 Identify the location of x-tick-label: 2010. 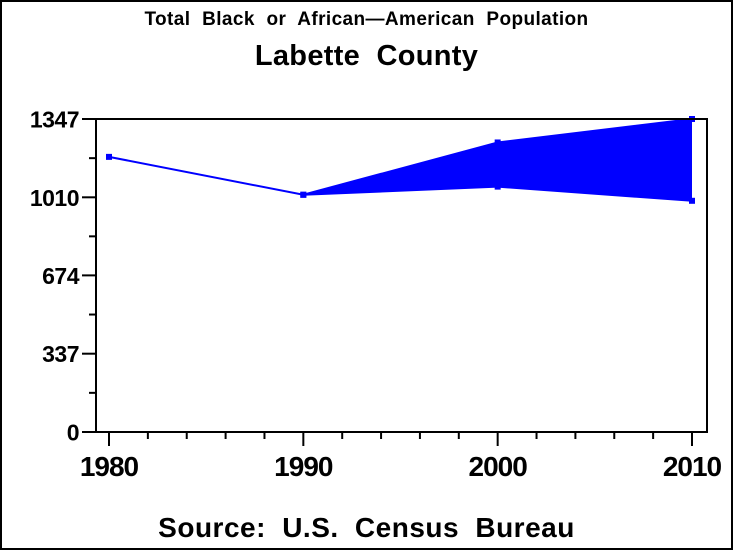
(692, 466).